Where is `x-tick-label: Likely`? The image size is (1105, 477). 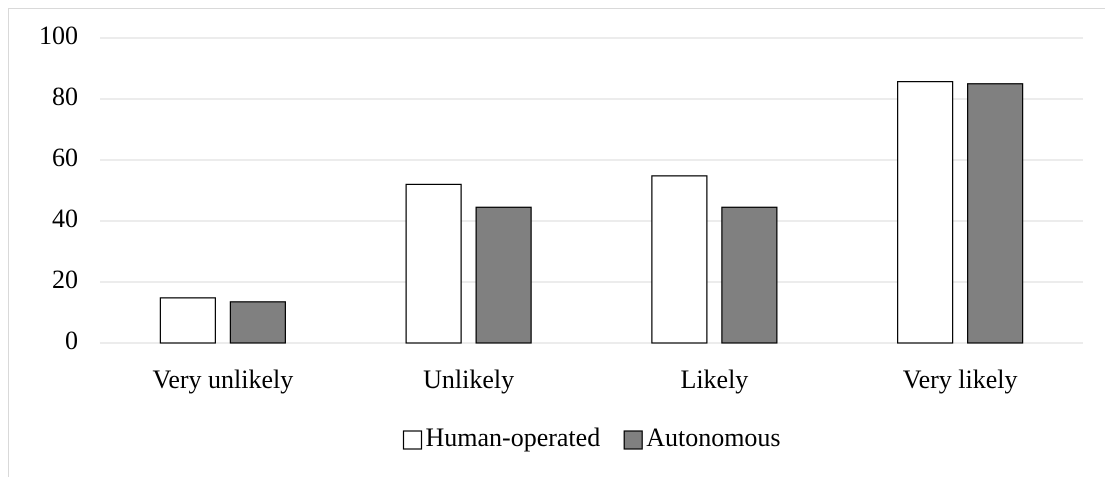
x-tick-label: Likely is located at coordinates (714, 379).